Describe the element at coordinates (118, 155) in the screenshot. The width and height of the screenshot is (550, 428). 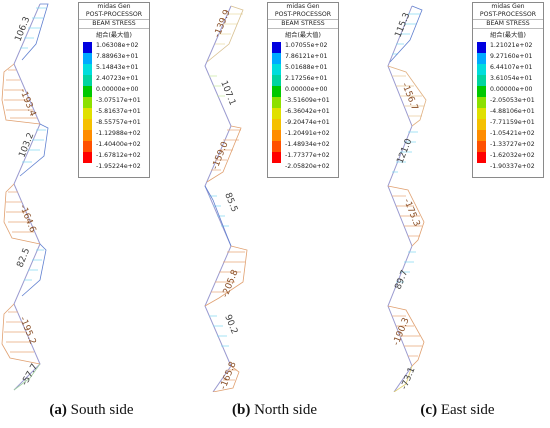
I see `legend-value: -1.67812e+02` at that location.